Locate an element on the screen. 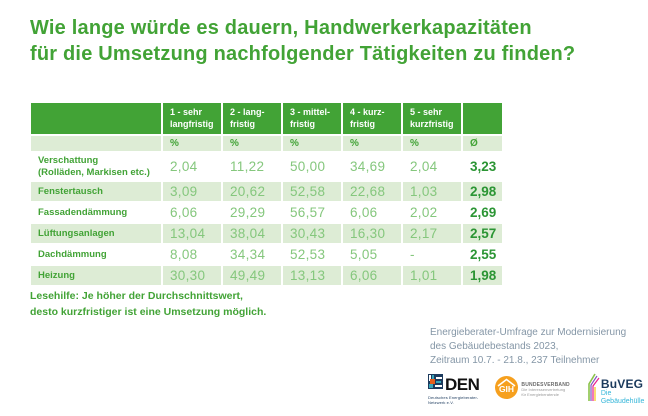 The width and height of the screenshot is (648, 416). buveg-logo: BuVEG Die Gebäudehülle is located at coordinates (615, 389).